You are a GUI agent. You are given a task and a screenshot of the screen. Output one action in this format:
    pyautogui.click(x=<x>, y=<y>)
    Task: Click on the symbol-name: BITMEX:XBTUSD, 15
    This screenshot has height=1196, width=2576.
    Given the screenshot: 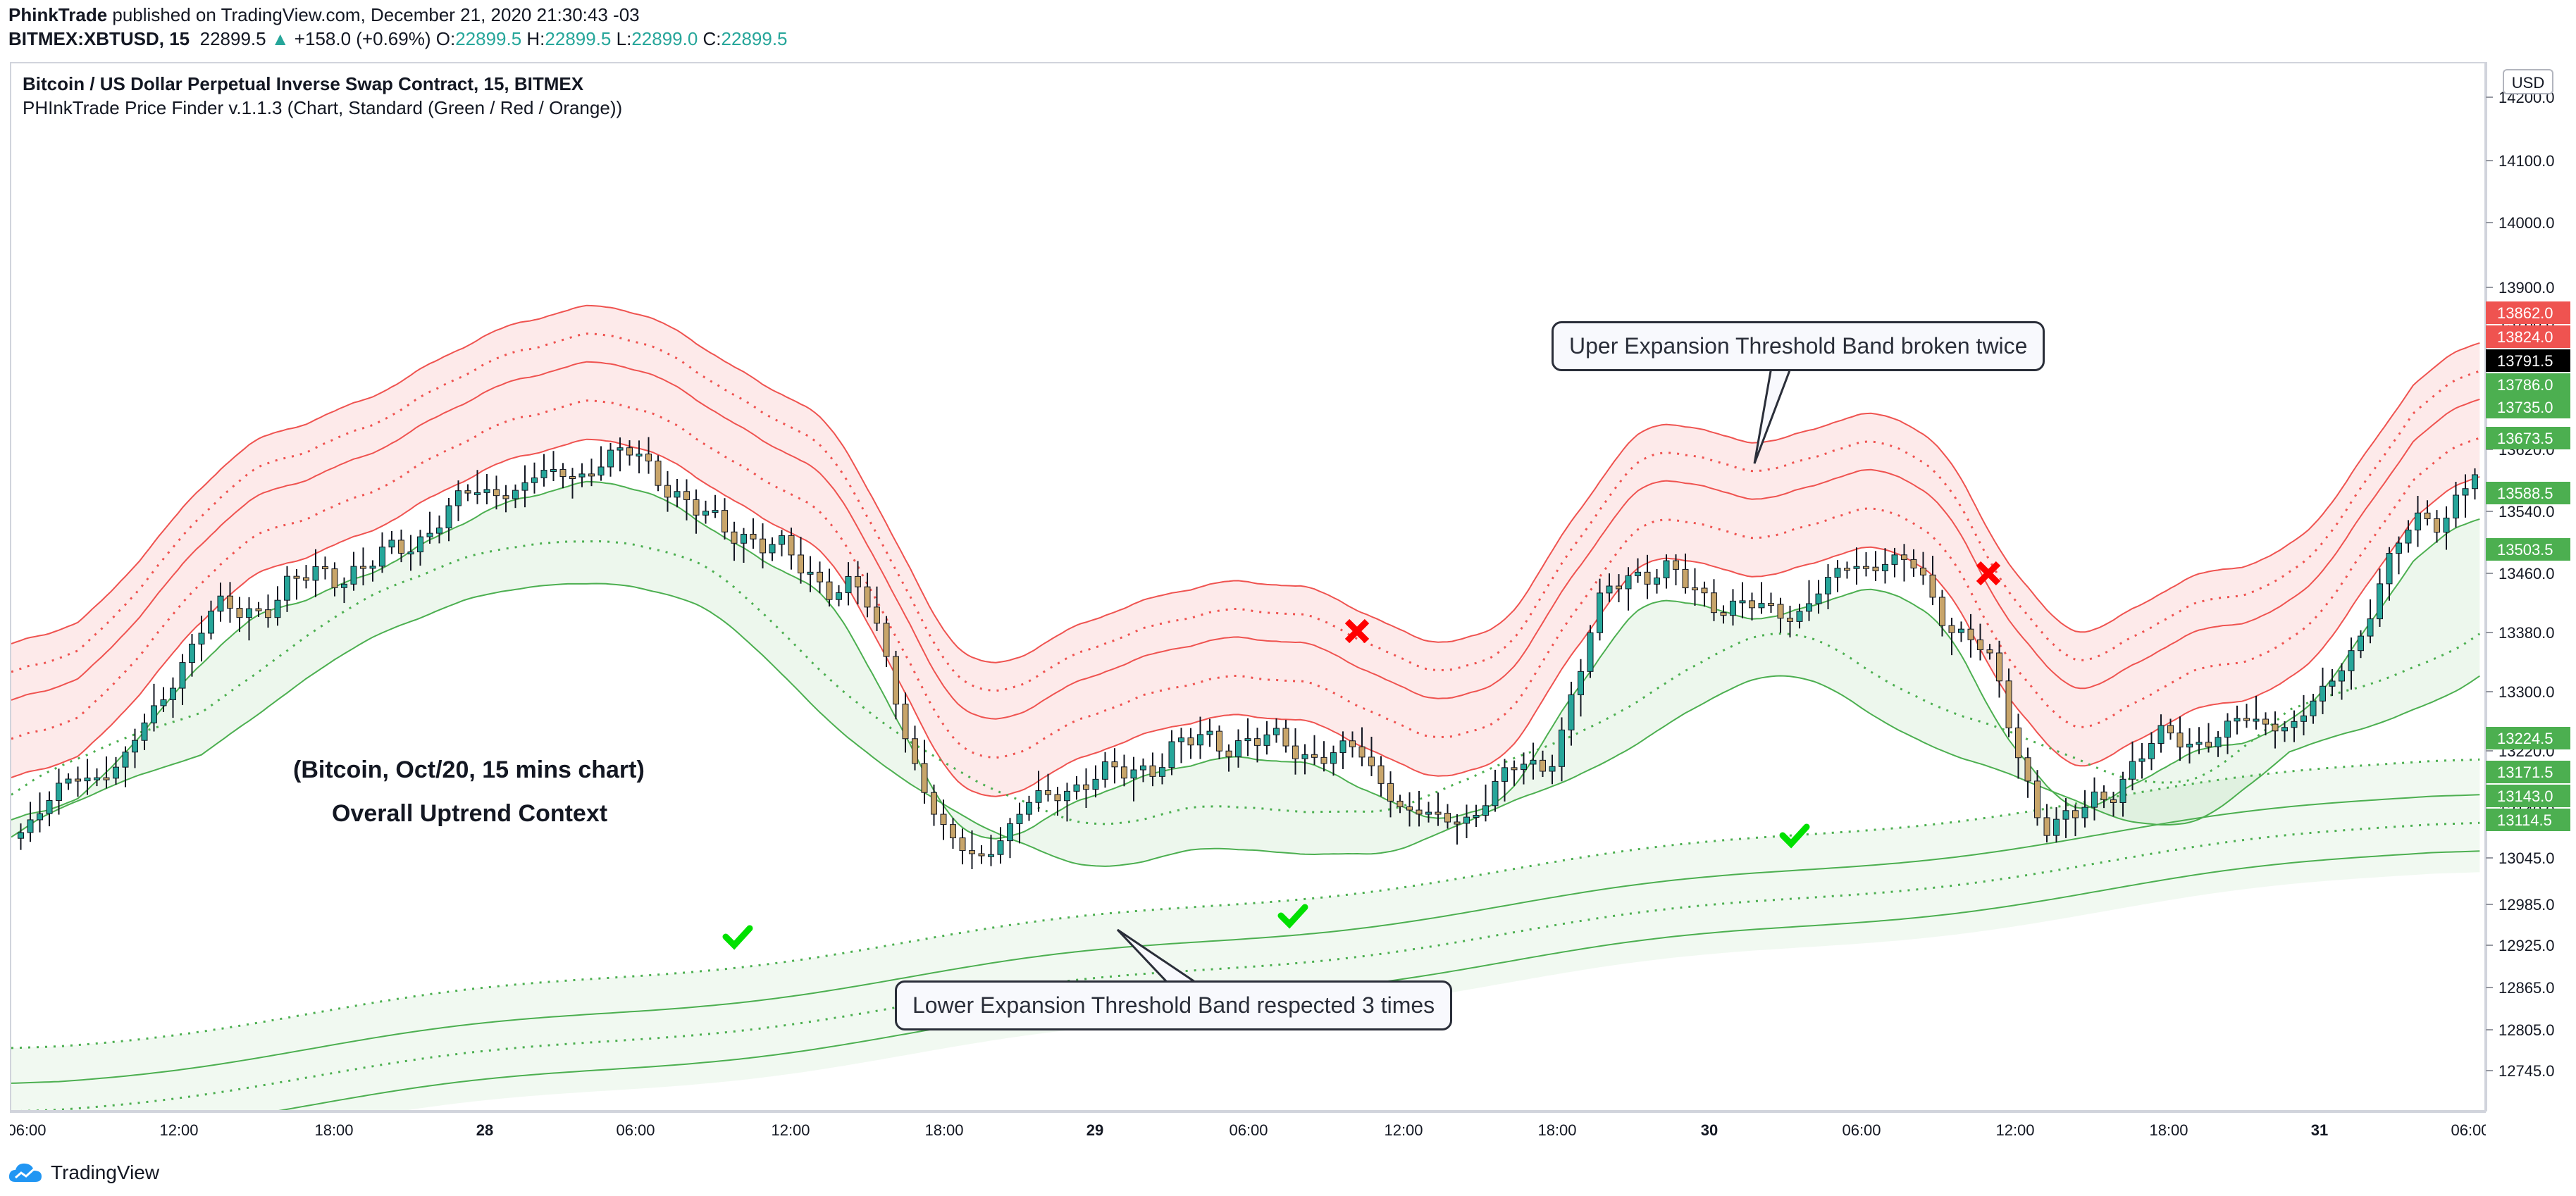 What is the action you would take?
    pyautogui.click(x=99, y=38)
    